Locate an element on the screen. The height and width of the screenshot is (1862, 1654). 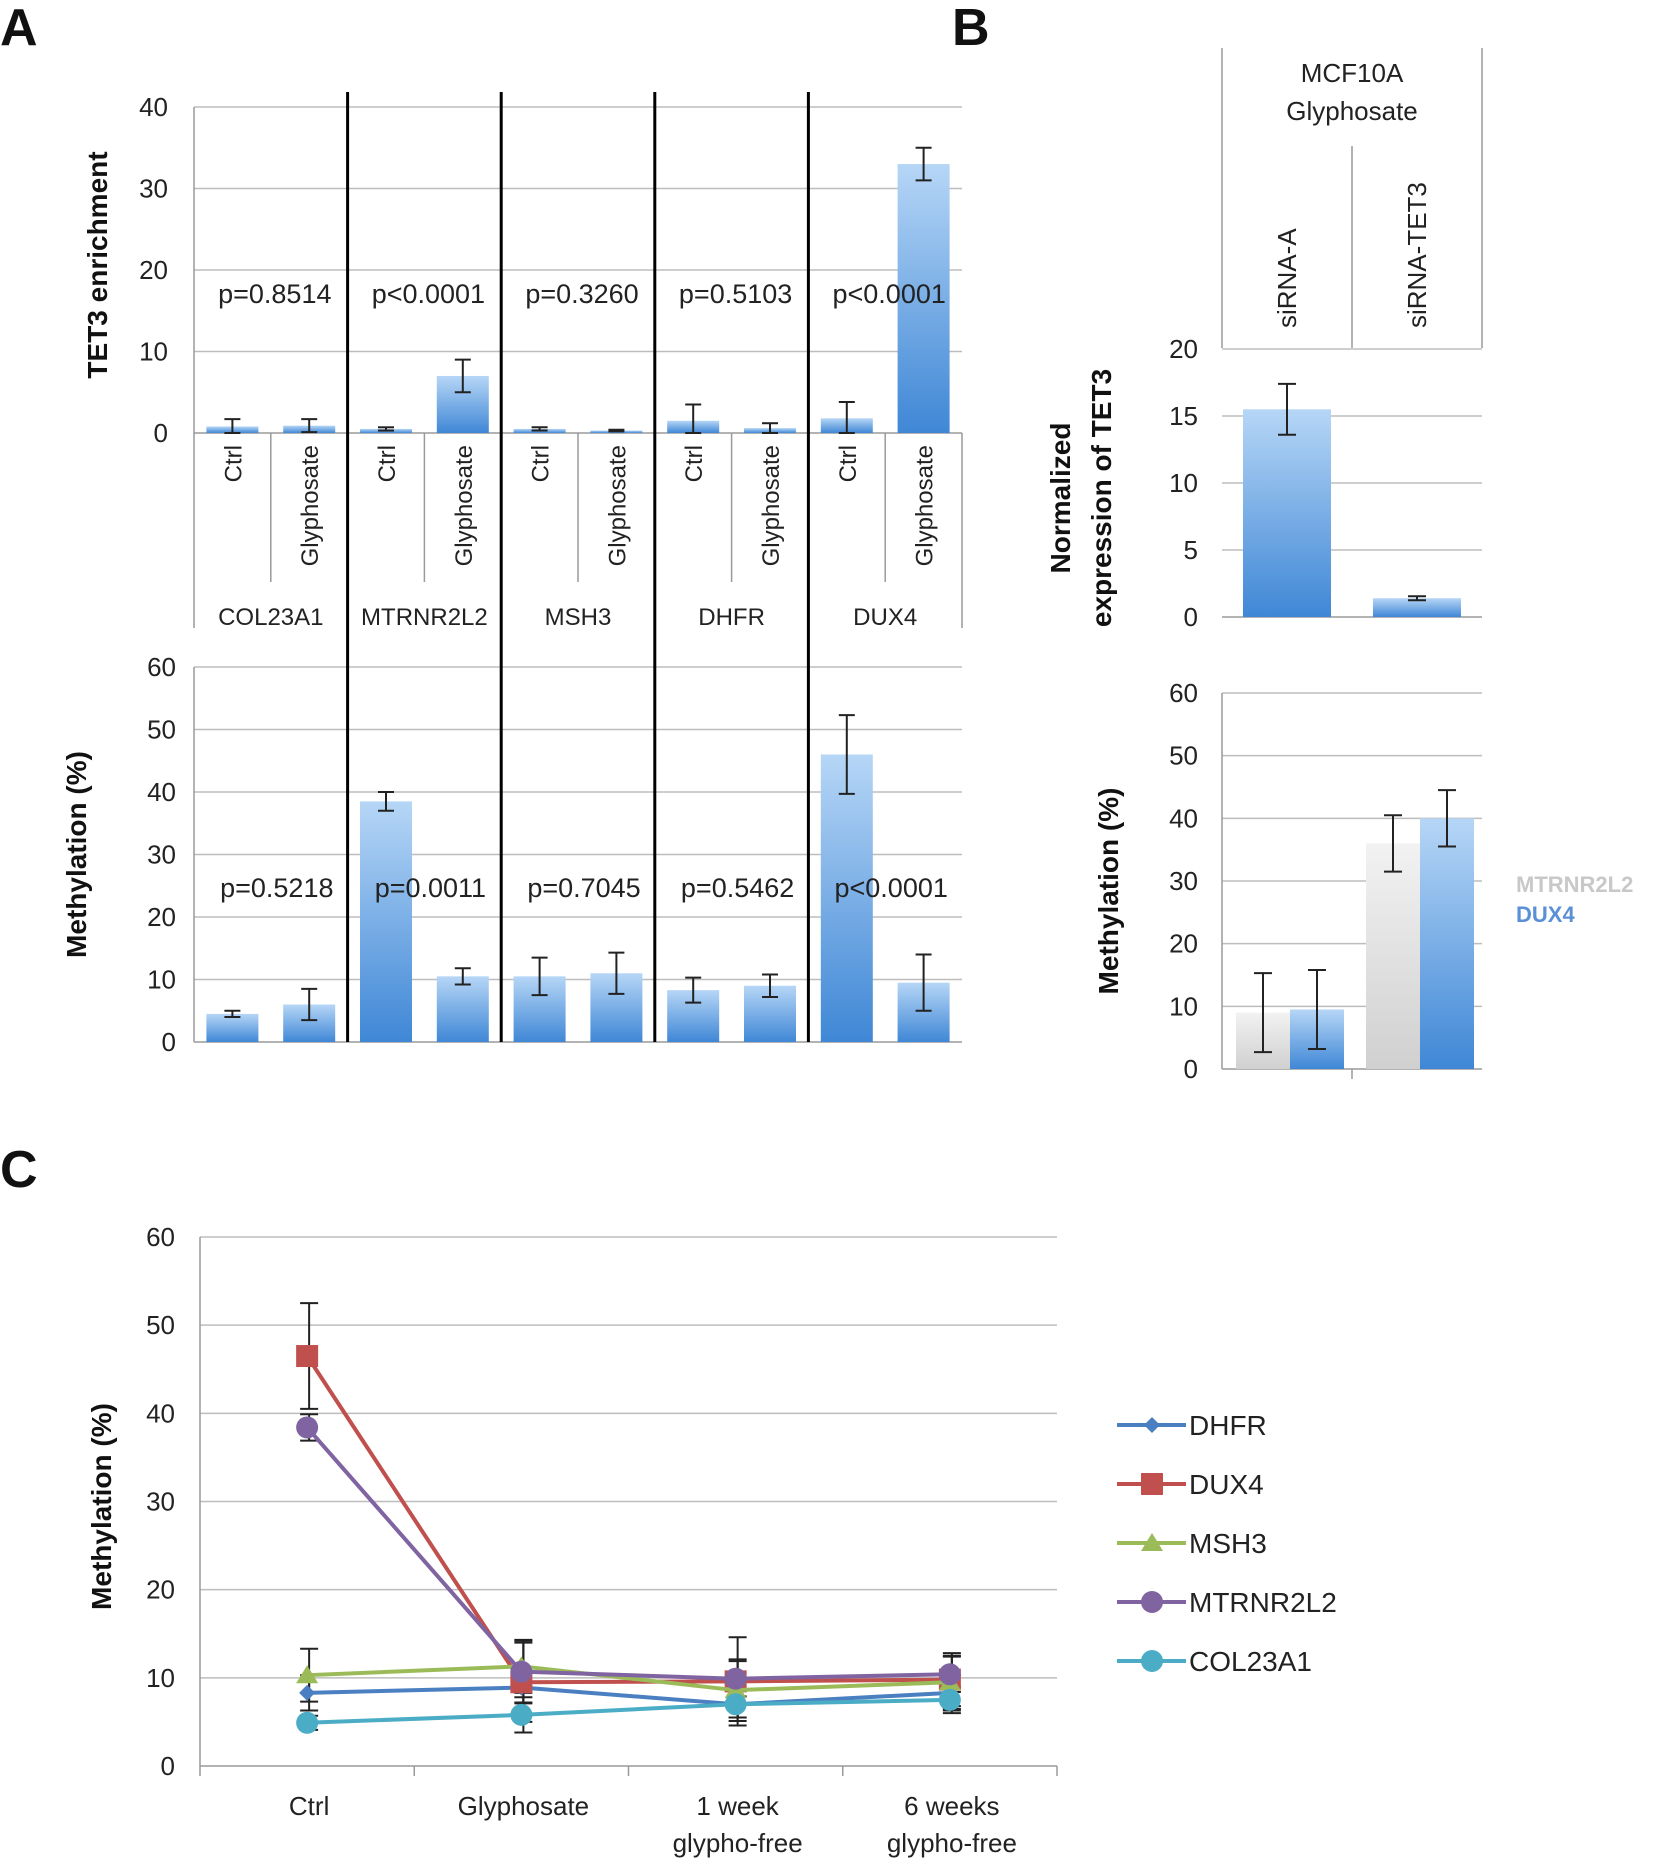
c-y-tick: 40 is located at coordinates (160, 1413).